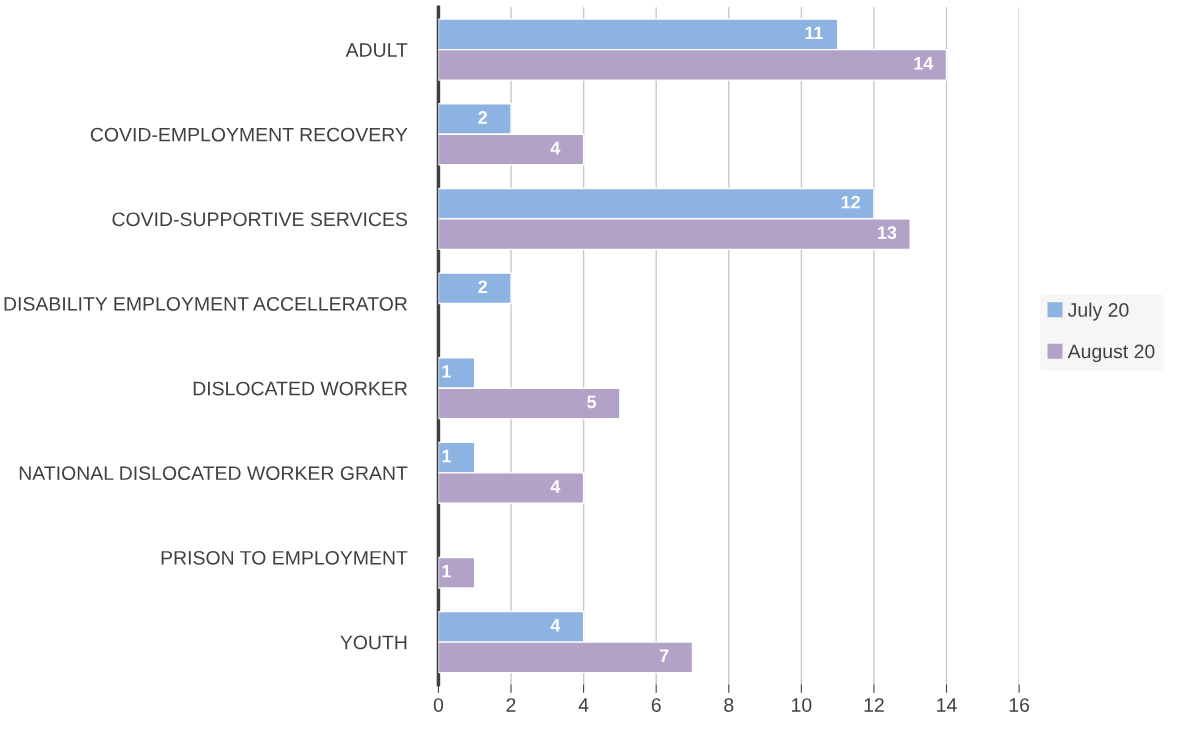 Image resolution: width=1185 pixels, height=732 pixels. What do you see at coordinates (1098, 311) in the screenshot?
I see `legend-label: July 20` at bounding box center [1098, 311].